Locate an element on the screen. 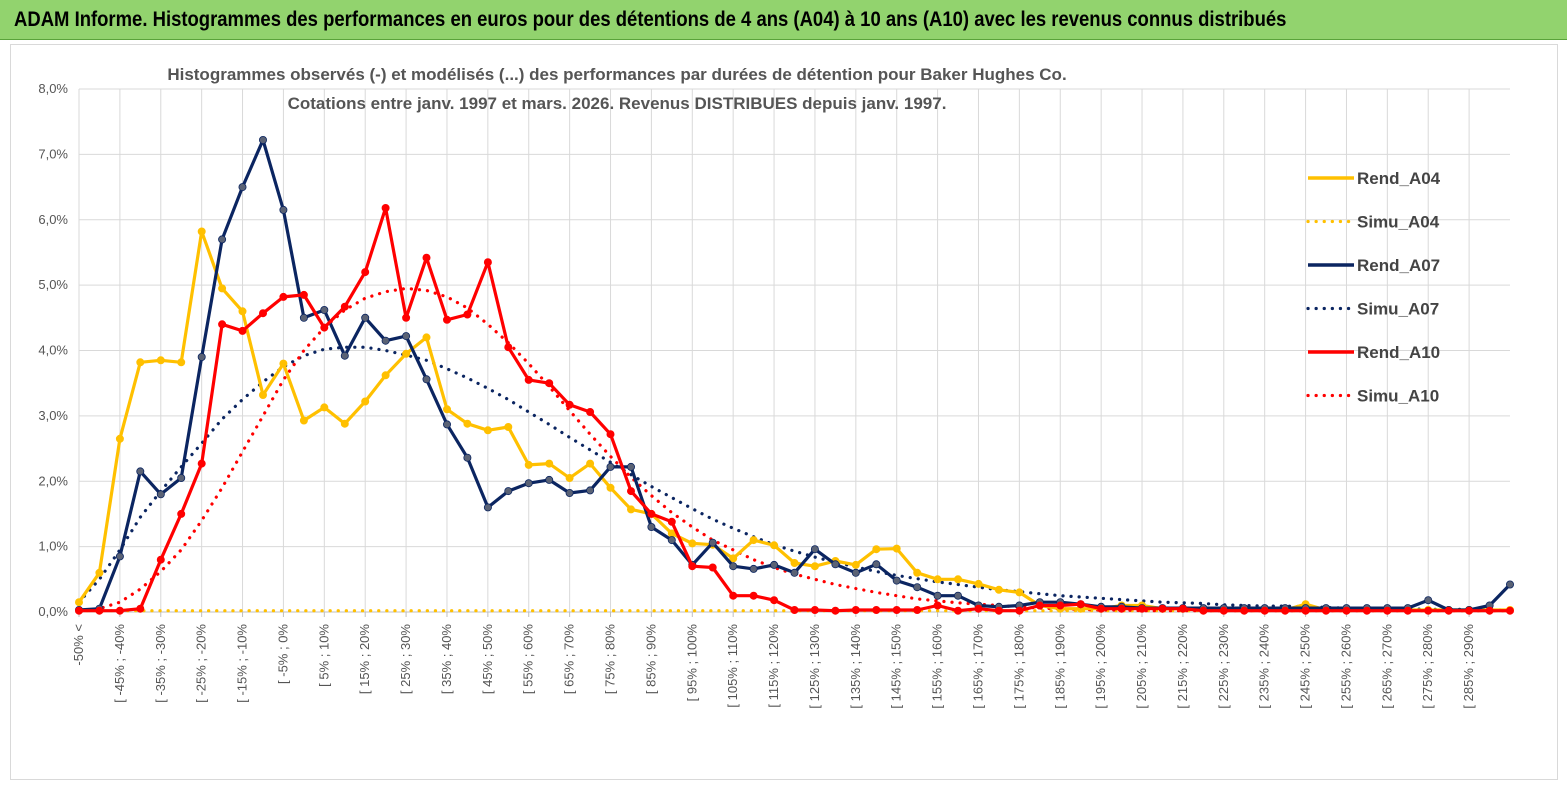 Image resolution: width=1567 pixels, height=789 pixels. y-tick-label: 0,0% is located at coordinates (53, 611).